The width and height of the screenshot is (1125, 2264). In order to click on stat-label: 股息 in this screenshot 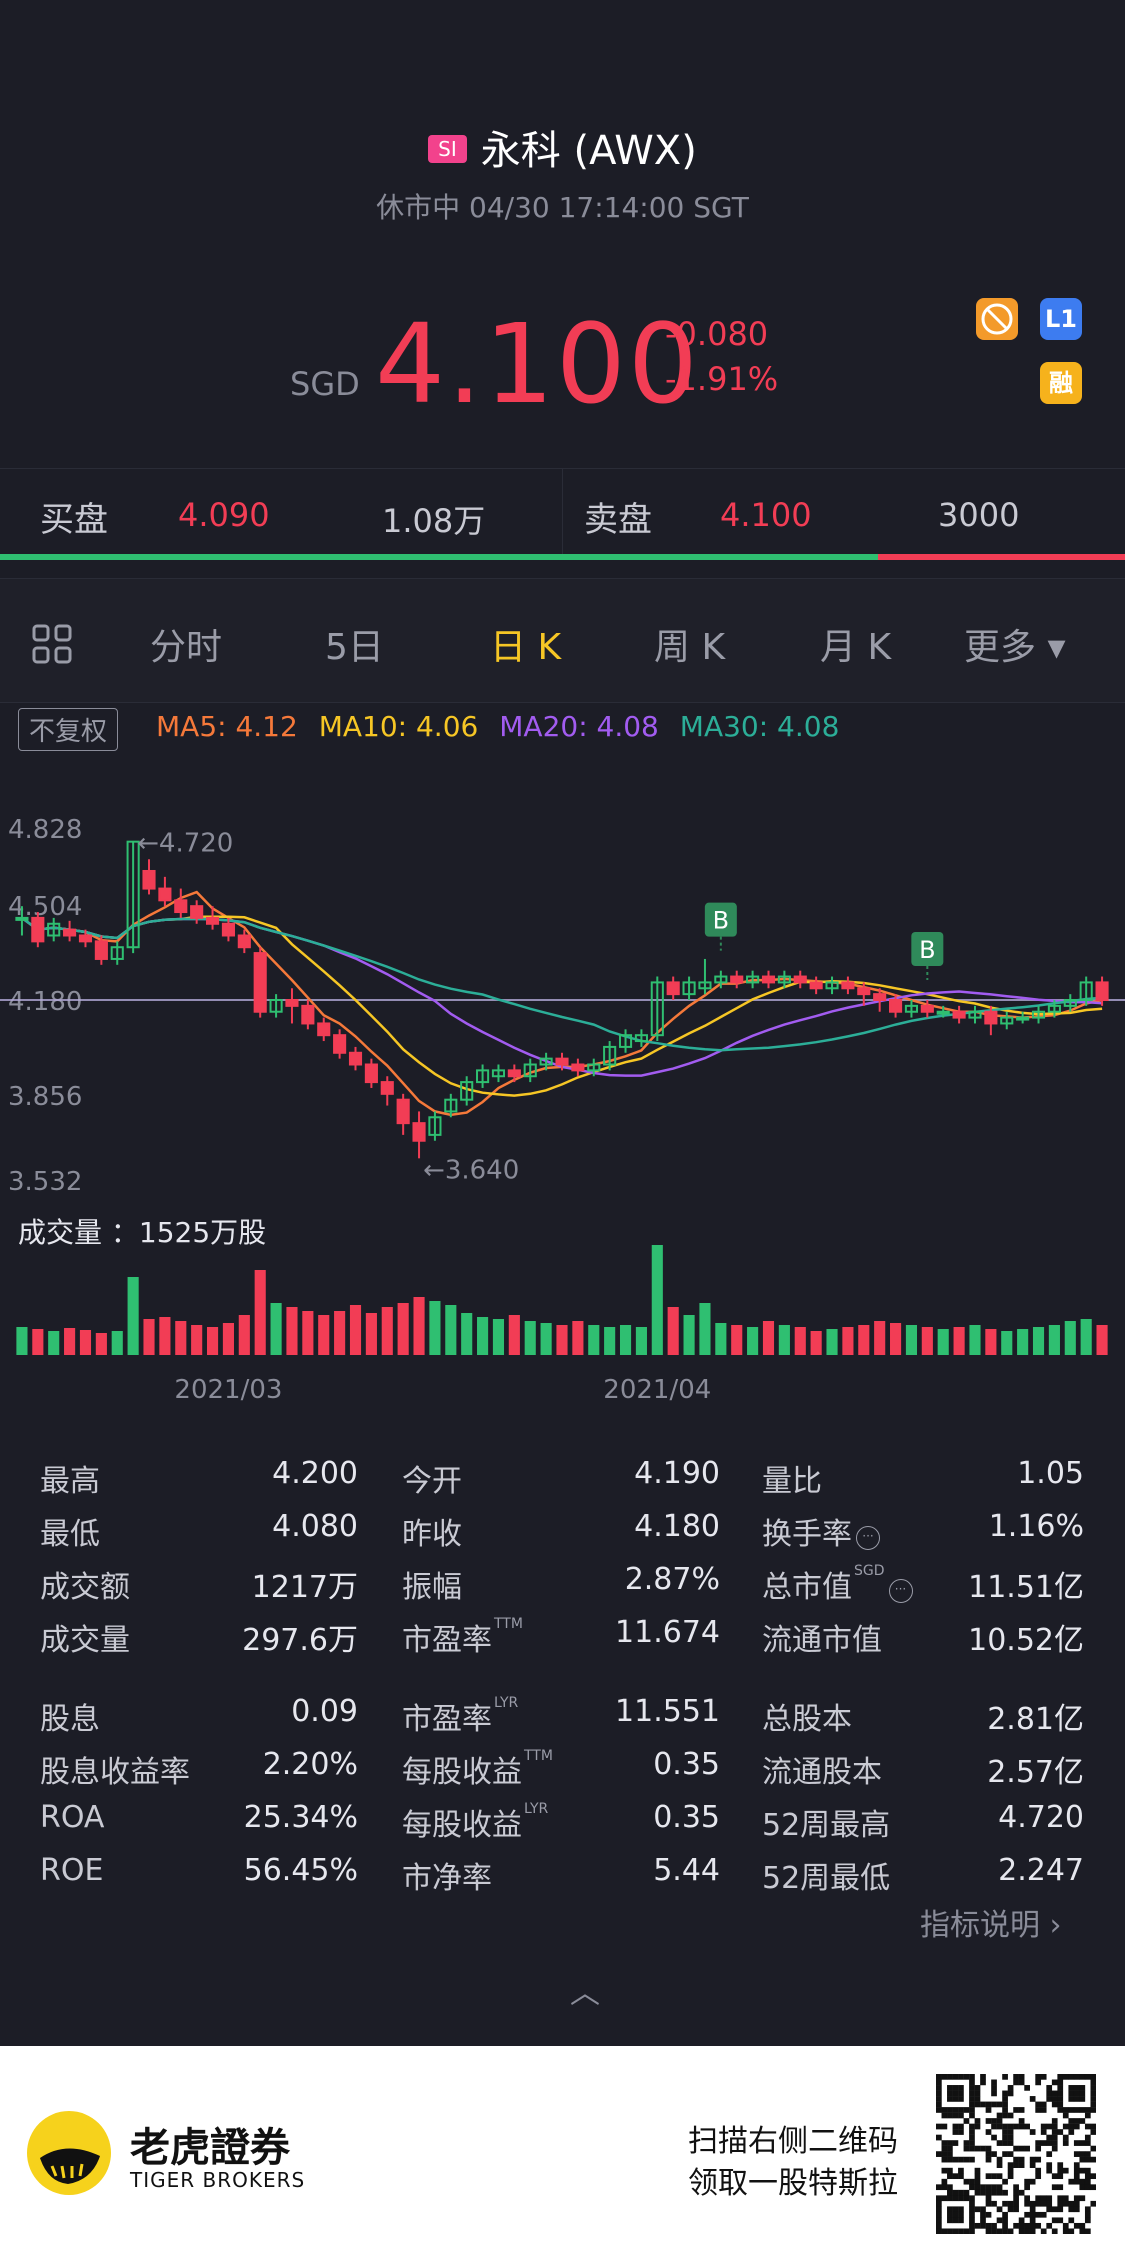, I will do `click(70, 1716)`.